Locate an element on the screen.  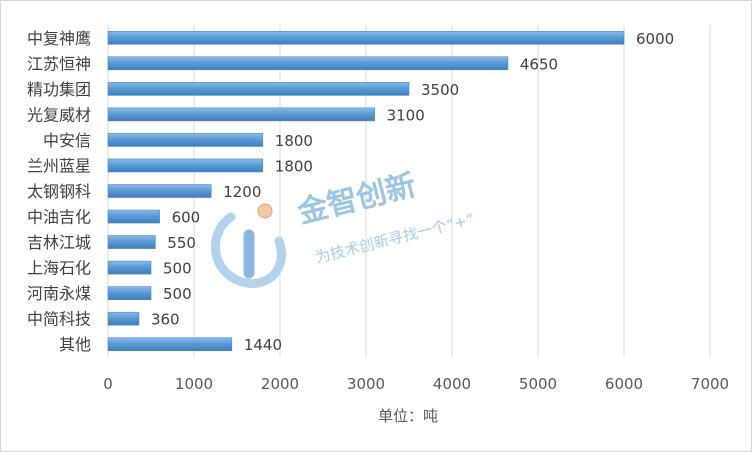
data-label: 550 is located at coordinates (181, 243).